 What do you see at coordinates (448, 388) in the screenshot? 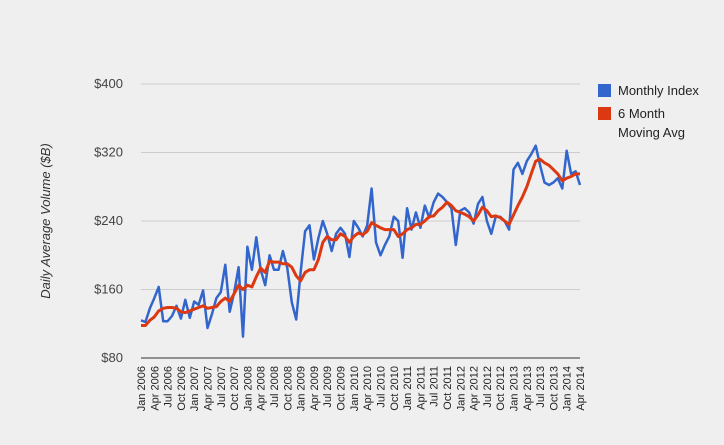
I see `x-tick-label: Oct 2011` at bounding box center [448, 388].